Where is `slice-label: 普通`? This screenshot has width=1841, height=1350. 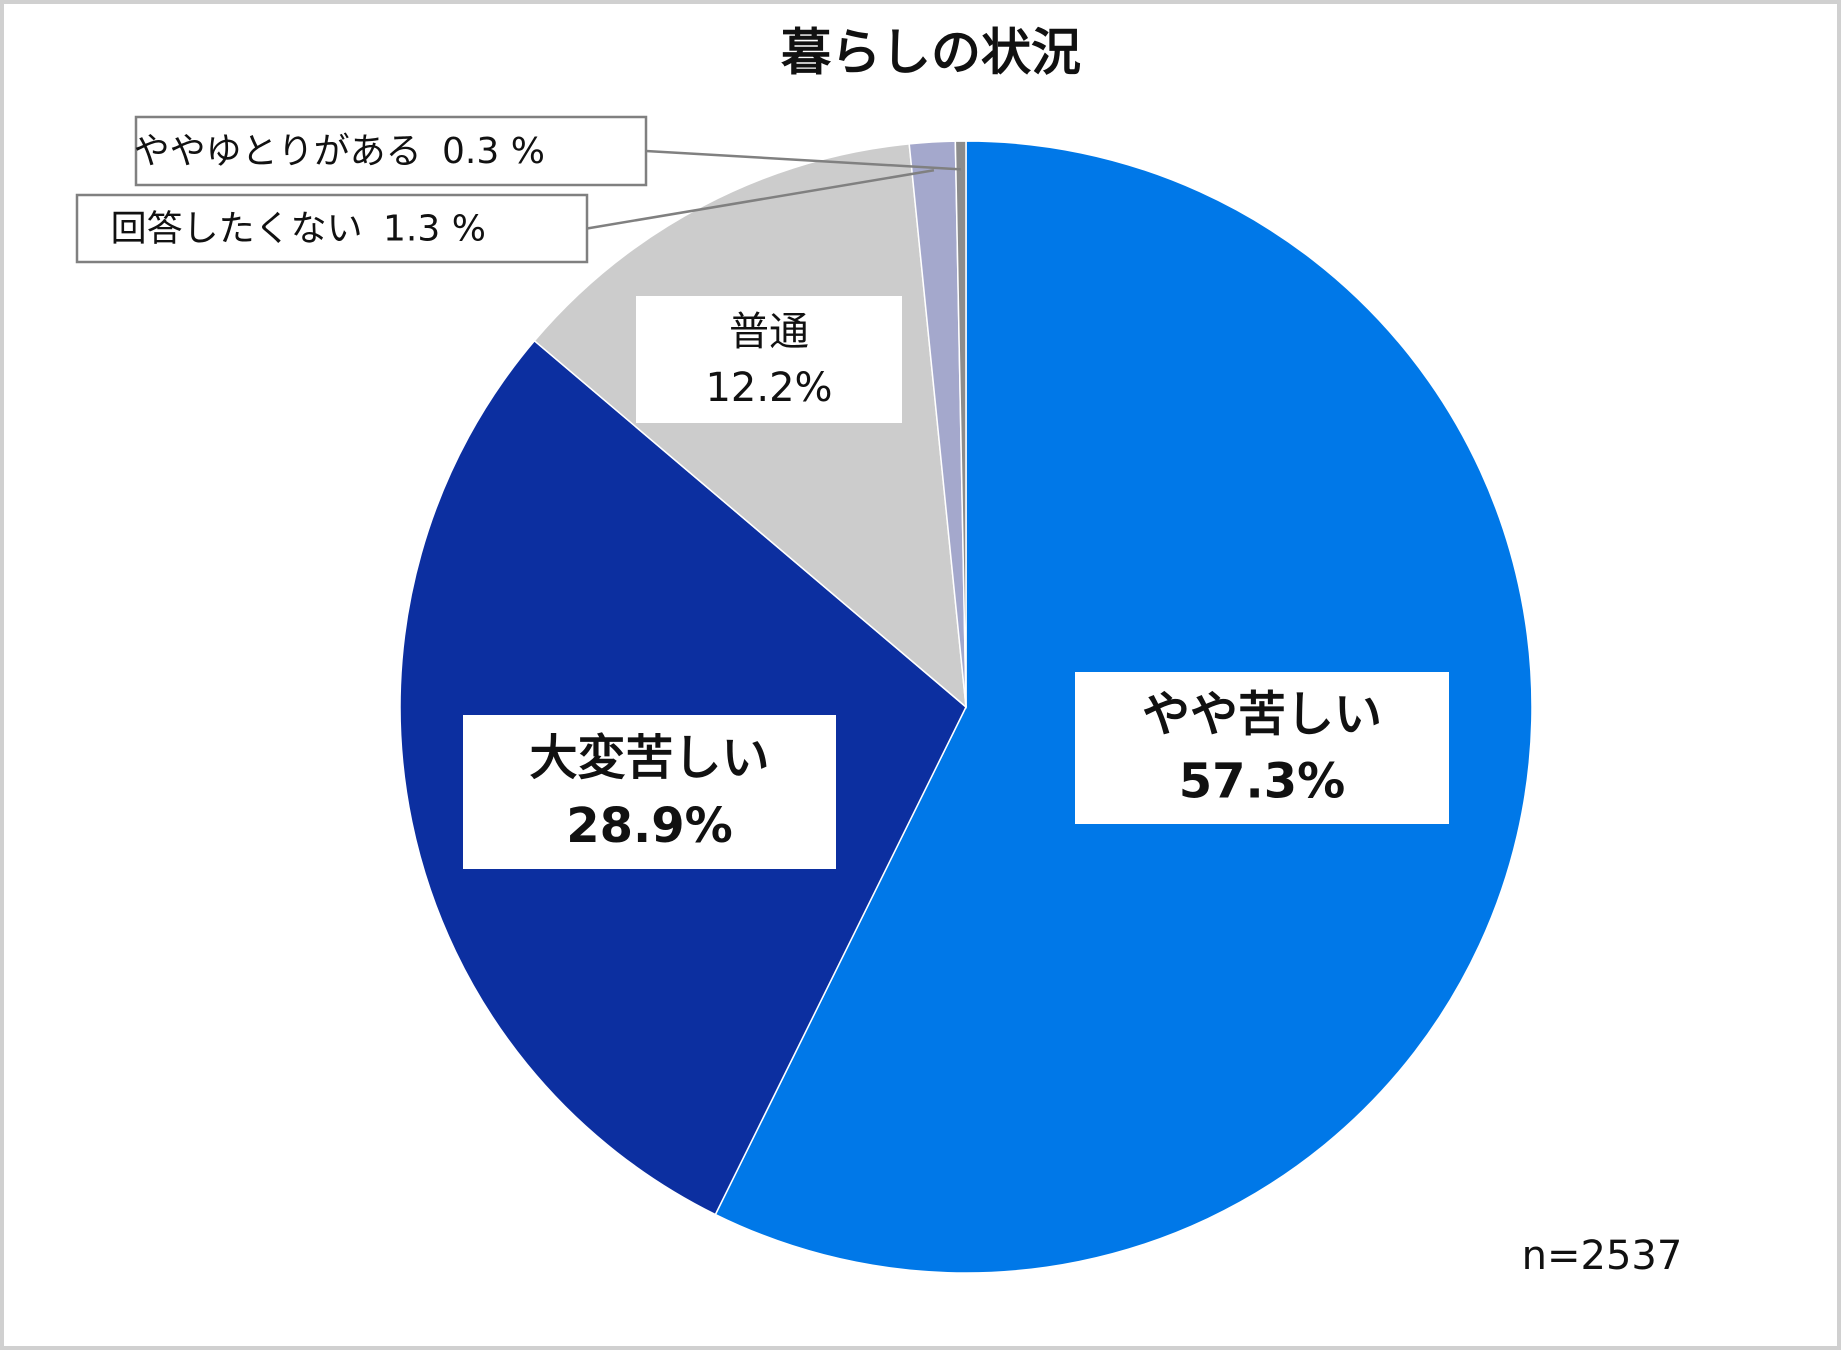
slice-label: 普通 is located at coordinates (769, 332).